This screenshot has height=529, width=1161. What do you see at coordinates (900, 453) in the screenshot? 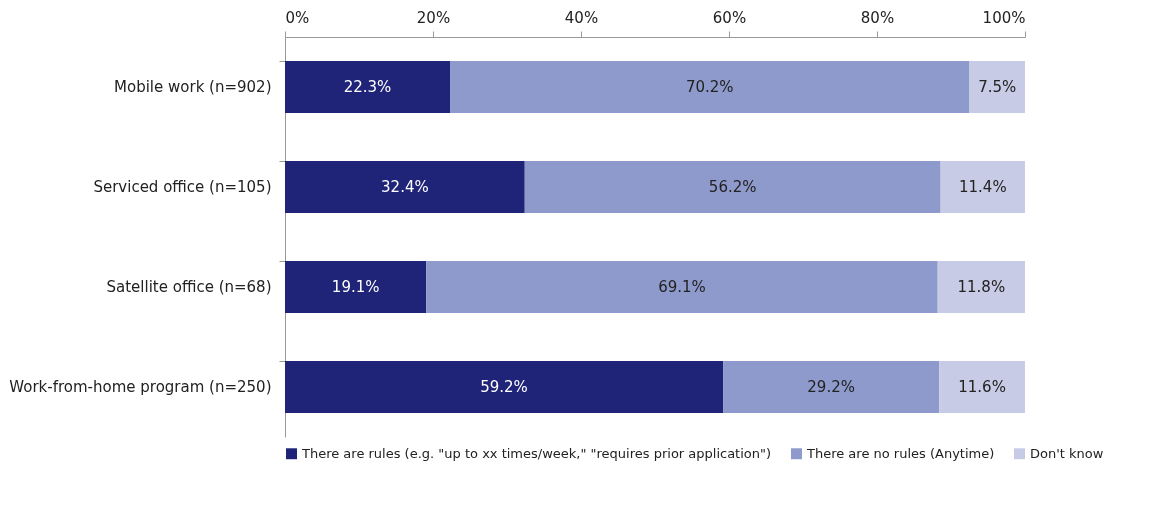
I see `legend-label: There are no rules (Anytime)` at bounding box center [900, 453].